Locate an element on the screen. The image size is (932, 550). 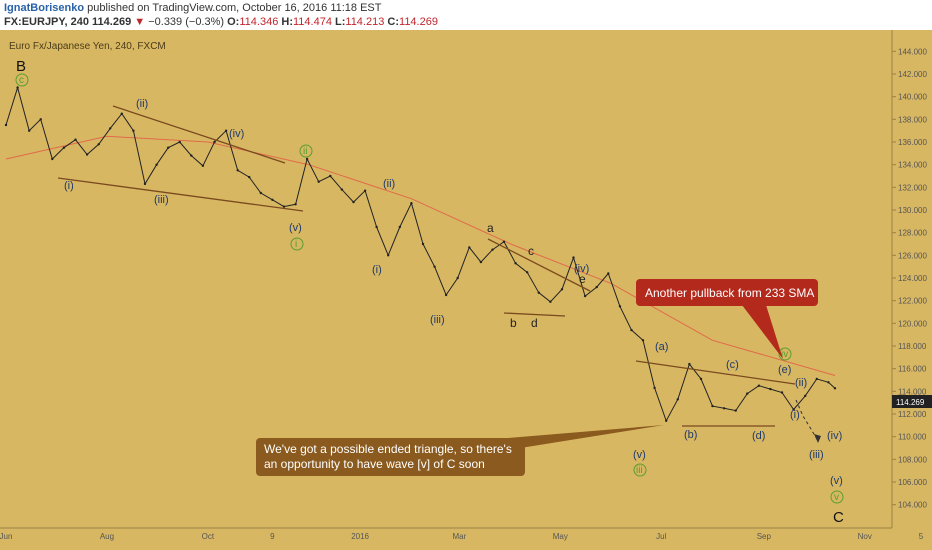
time-axis: Jun Aug Oct 9 2016 Mar May Jul Sep Nov 5 is located at coordinates (462, 536).